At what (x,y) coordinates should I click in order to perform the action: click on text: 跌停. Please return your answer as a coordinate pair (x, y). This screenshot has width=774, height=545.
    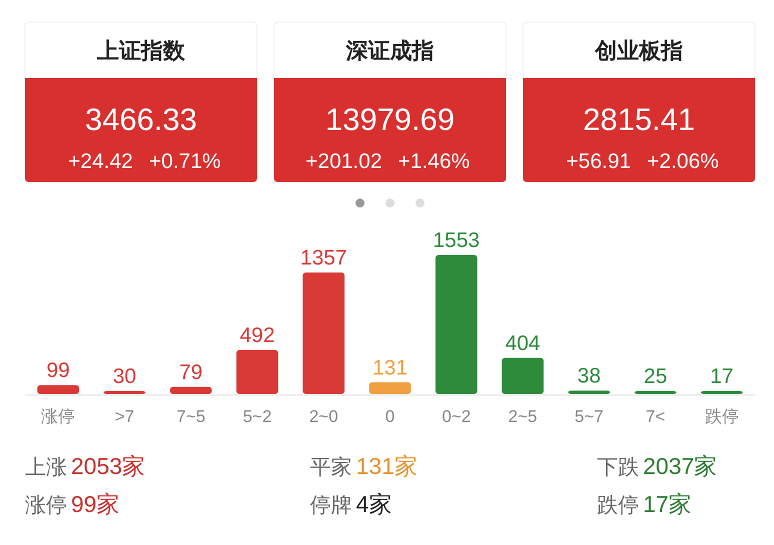
    Looking at the image, I should click on (618, 505).